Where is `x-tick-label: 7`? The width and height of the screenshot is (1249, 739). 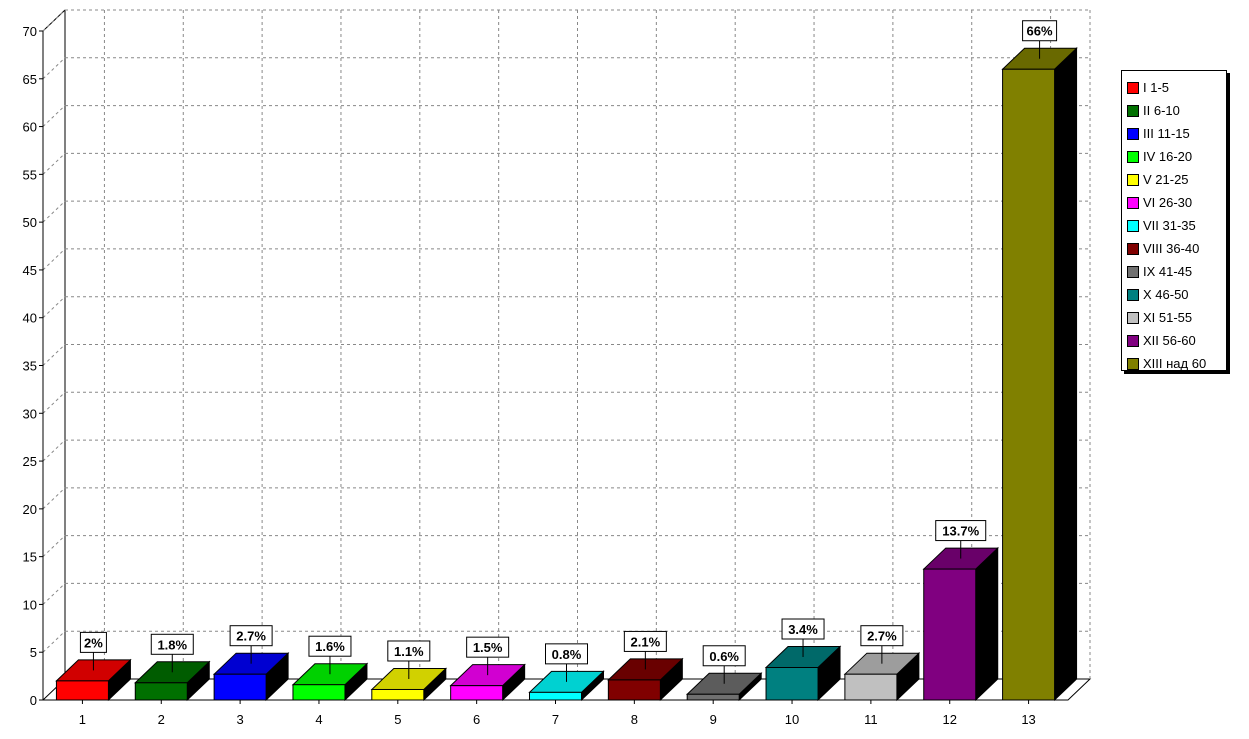 x-tick-label: 7 is located at coordinates (555, 719).